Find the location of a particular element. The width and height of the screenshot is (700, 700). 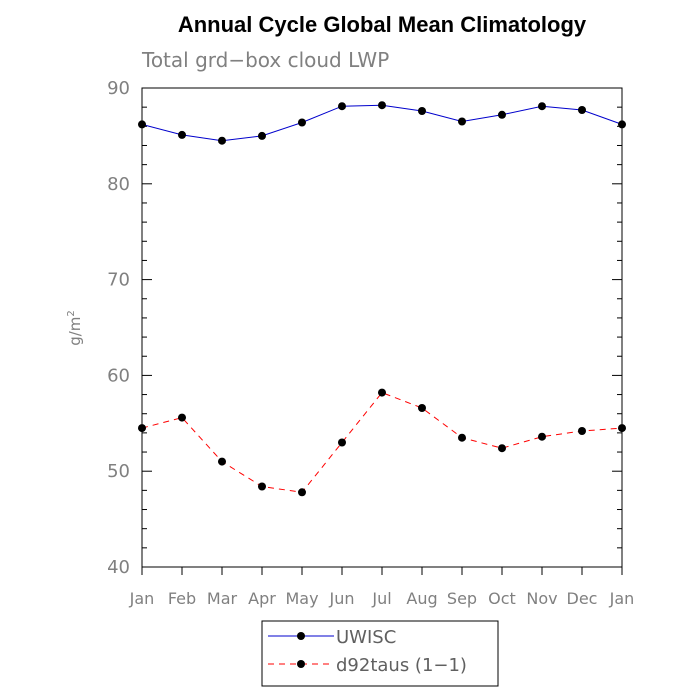

legend-label-d92taus: d92taus (1−1) is located at coordinates (401, 665).